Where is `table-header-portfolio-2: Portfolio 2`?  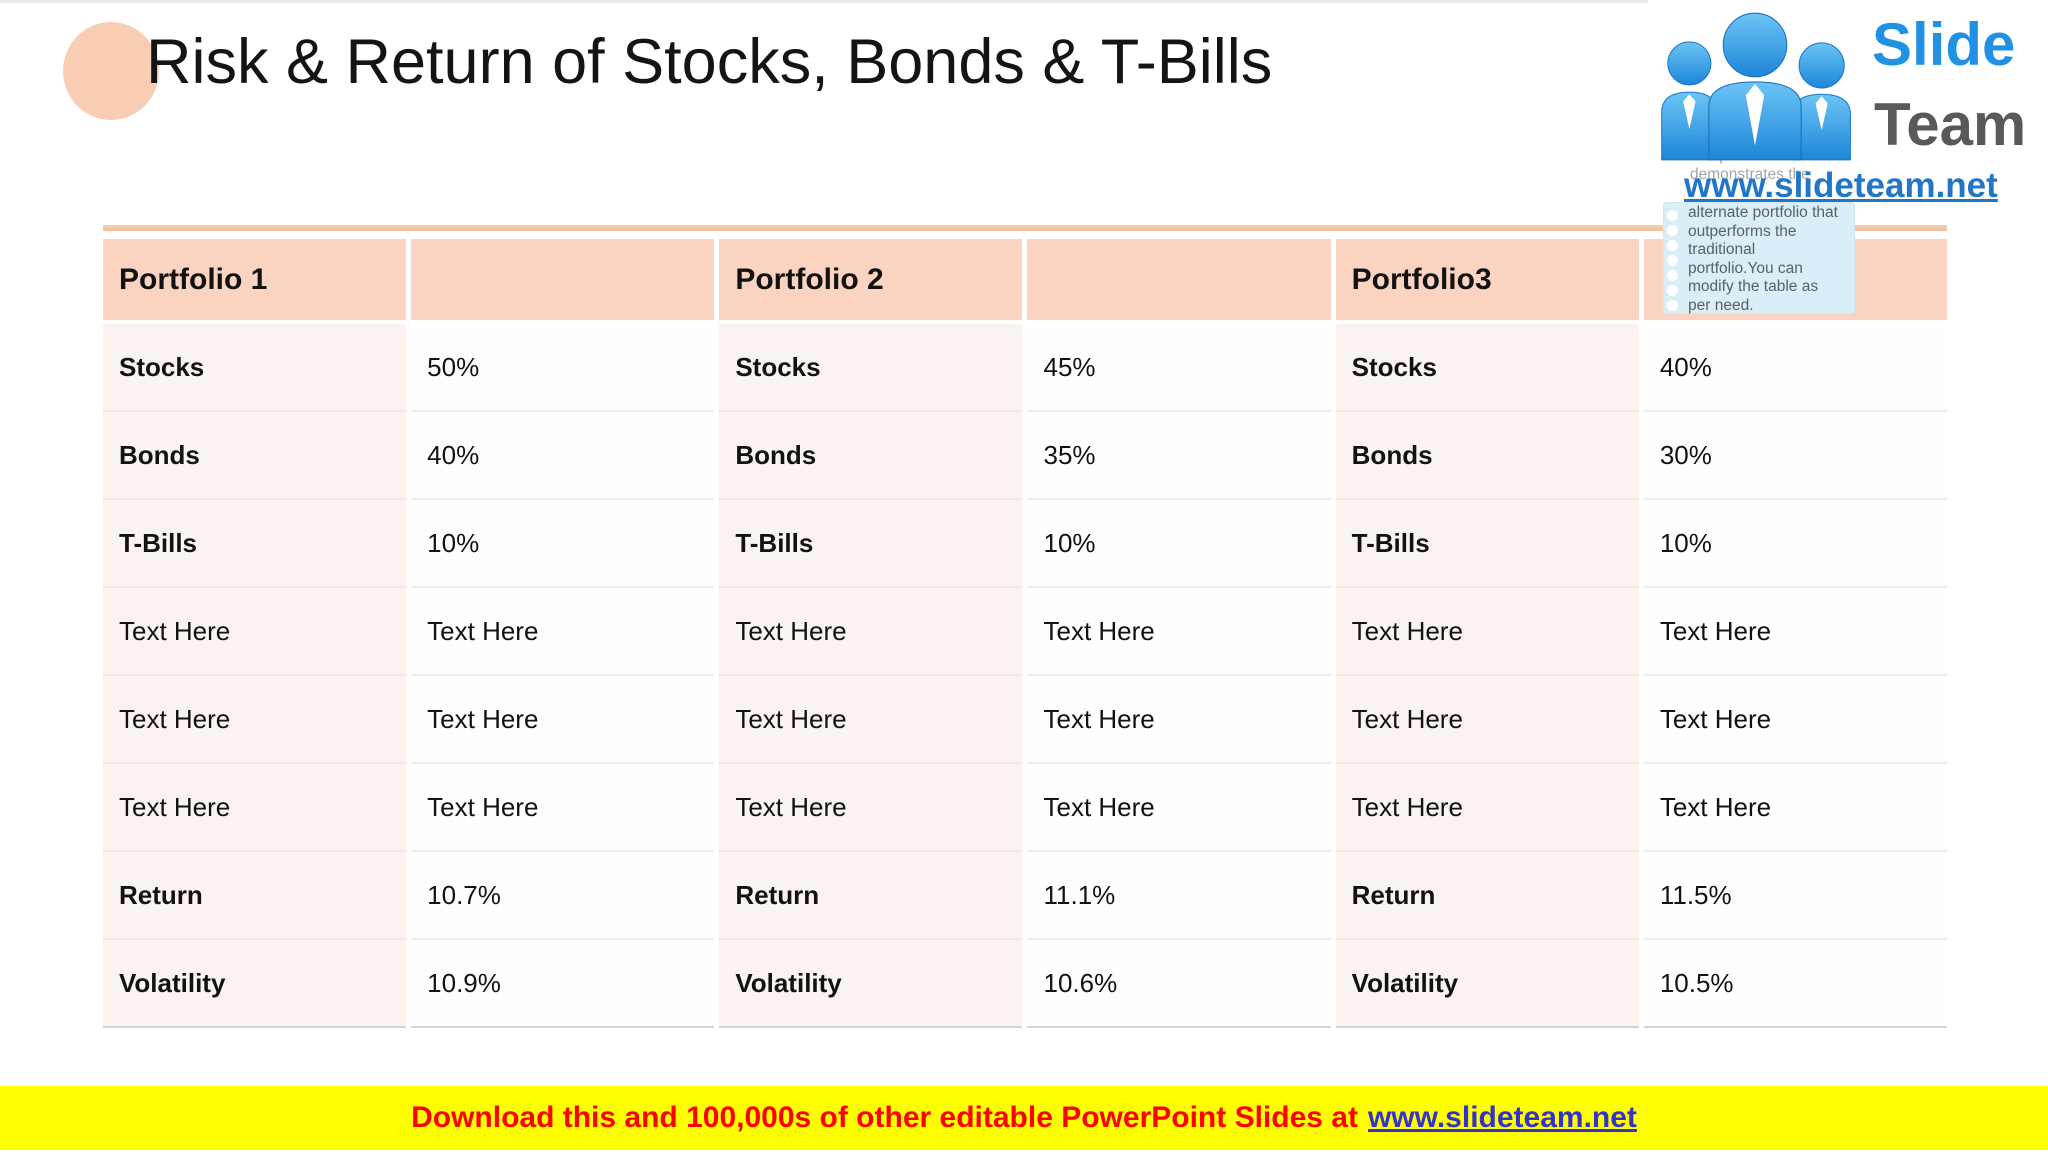
table-header-portfolio-2: Portfolio 2 is located at coordinates (871, 281).